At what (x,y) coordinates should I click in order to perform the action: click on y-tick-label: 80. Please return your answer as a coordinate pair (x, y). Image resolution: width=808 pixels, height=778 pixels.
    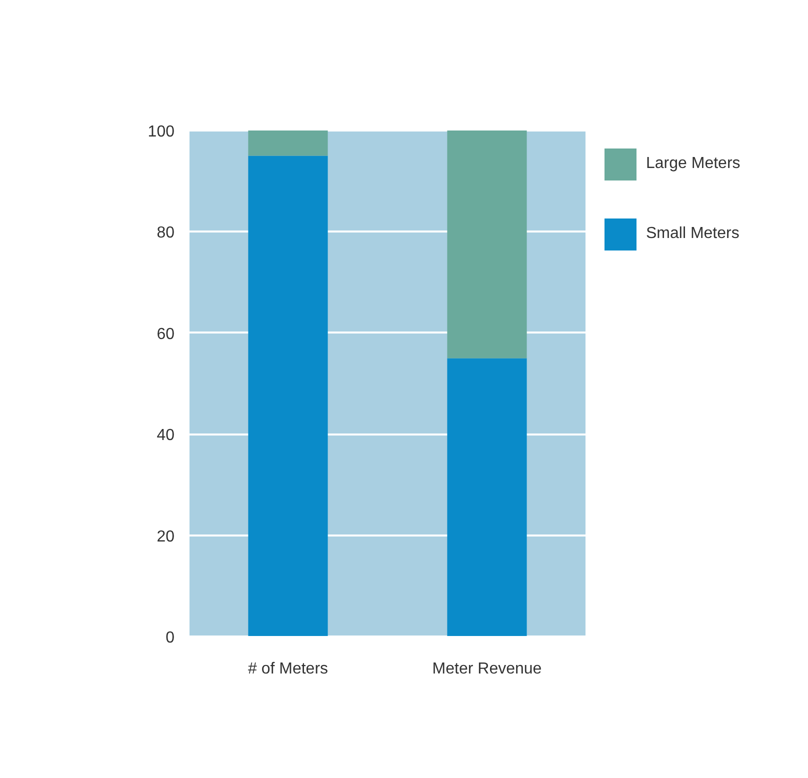
    Looking at the image, I should click on (165, 233).